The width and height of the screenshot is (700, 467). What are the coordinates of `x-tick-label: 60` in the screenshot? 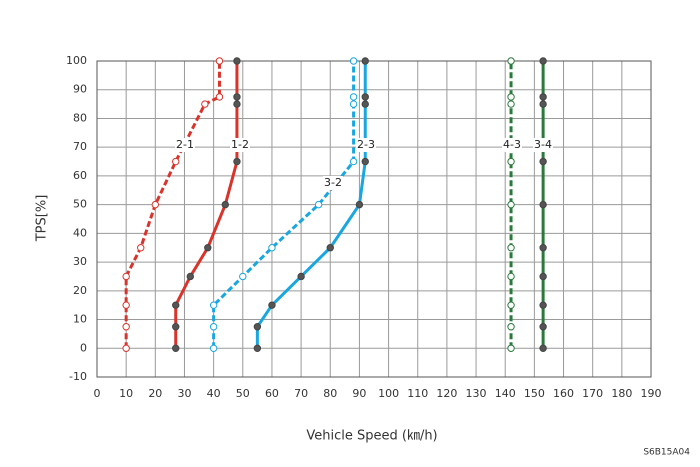 It's located at (272, 393).